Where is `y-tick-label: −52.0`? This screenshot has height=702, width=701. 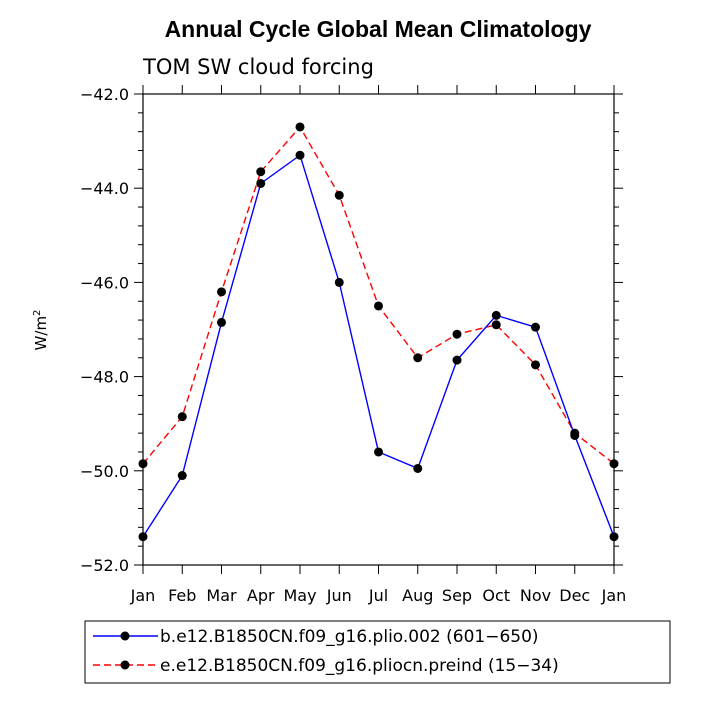
y-tick-label: −52.0 is located at coordinates (104, 565).